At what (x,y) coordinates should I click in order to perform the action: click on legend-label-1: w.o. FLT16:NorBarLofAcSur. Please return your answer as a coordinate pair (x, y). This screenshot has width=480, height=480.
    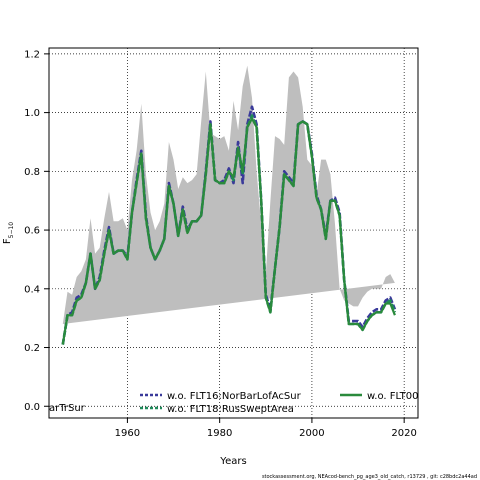
    Looking at the image, I should click on (234, 396).